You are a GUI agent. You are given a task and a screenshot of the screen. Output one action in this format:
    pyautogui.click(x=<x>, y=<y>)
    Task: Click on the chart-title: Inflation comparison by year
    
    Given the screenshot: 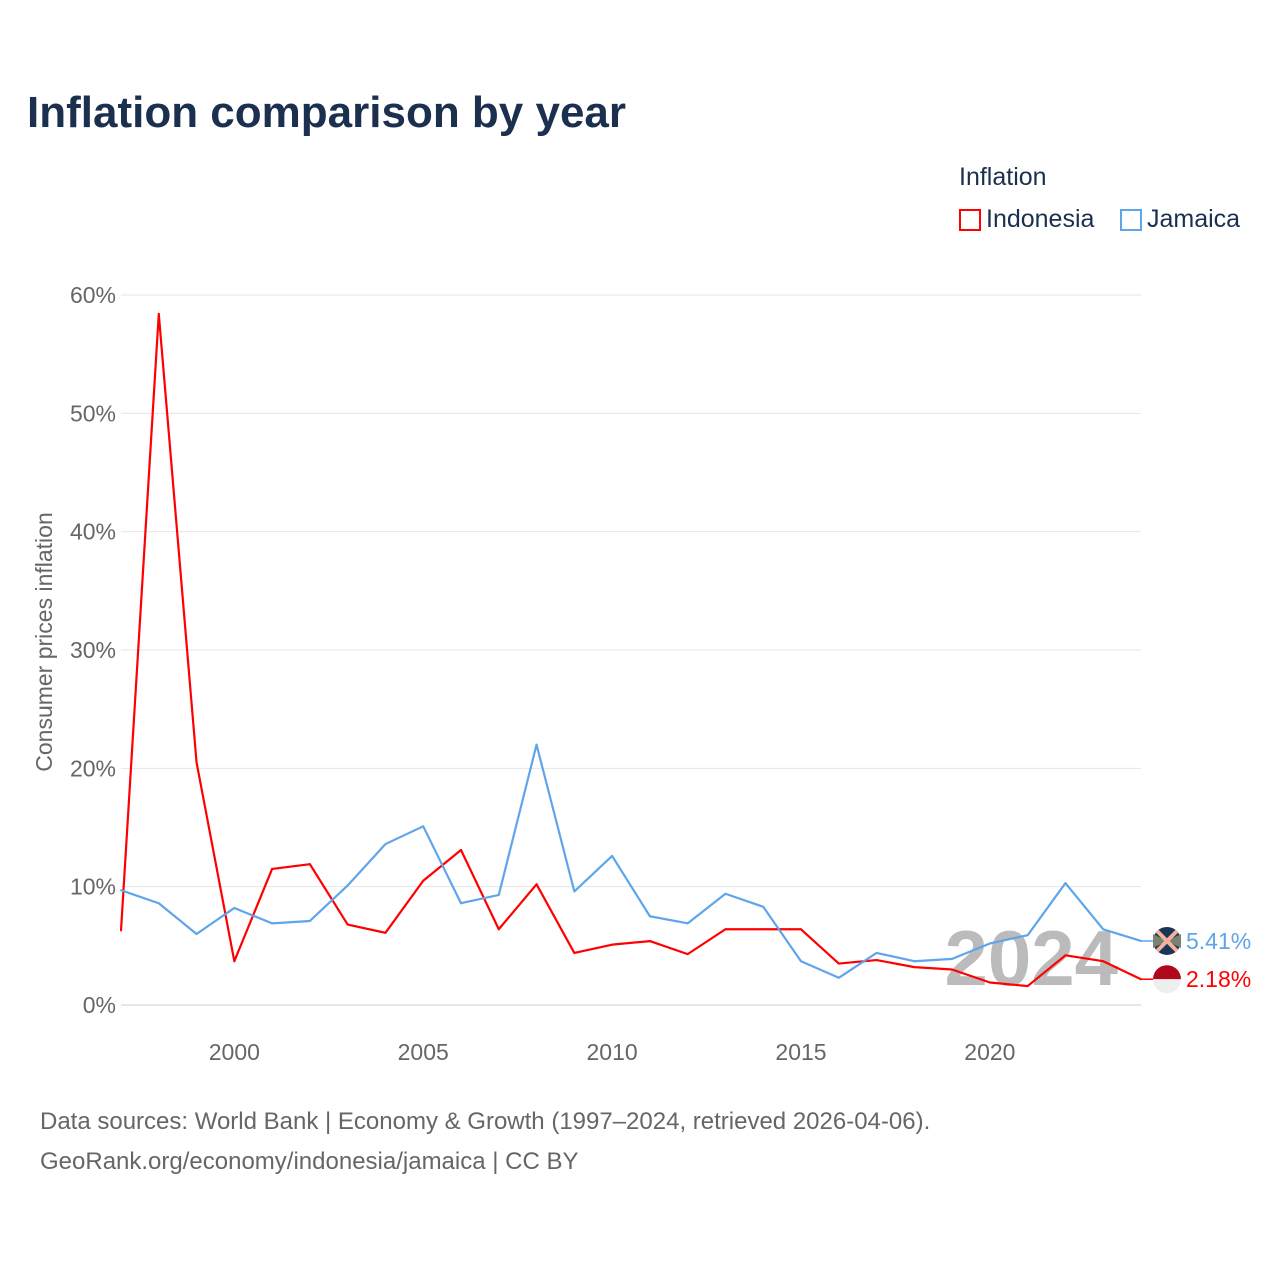 What is the action you would take?
    pyautogui.click(x=327, y=112)
    